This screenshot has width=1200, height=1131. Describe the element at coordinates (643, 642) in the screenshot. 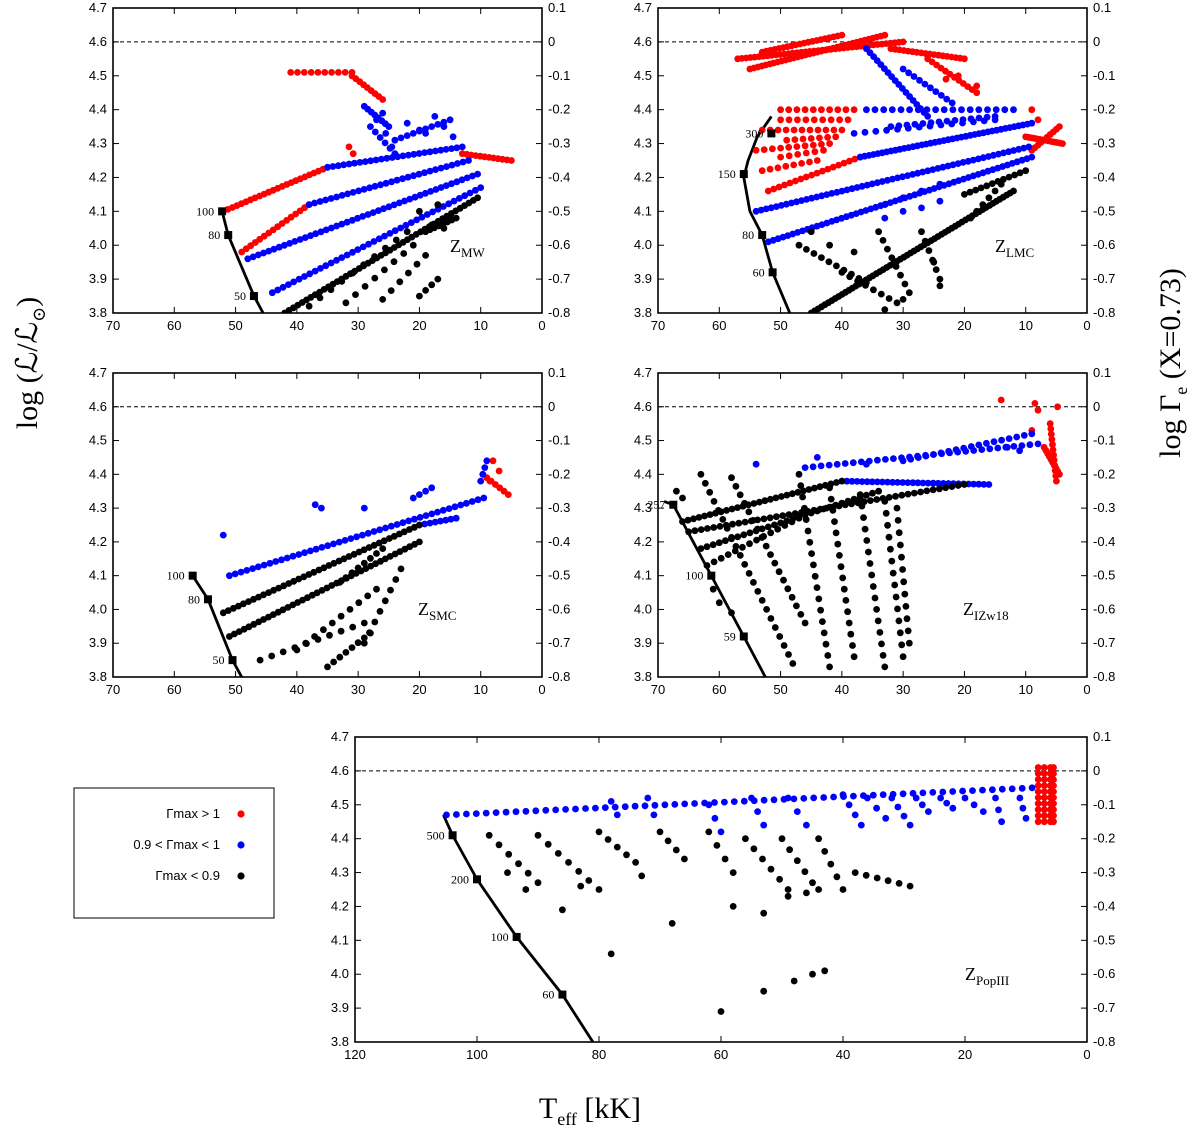

I see `y-tick-label: 3.9` at that location.